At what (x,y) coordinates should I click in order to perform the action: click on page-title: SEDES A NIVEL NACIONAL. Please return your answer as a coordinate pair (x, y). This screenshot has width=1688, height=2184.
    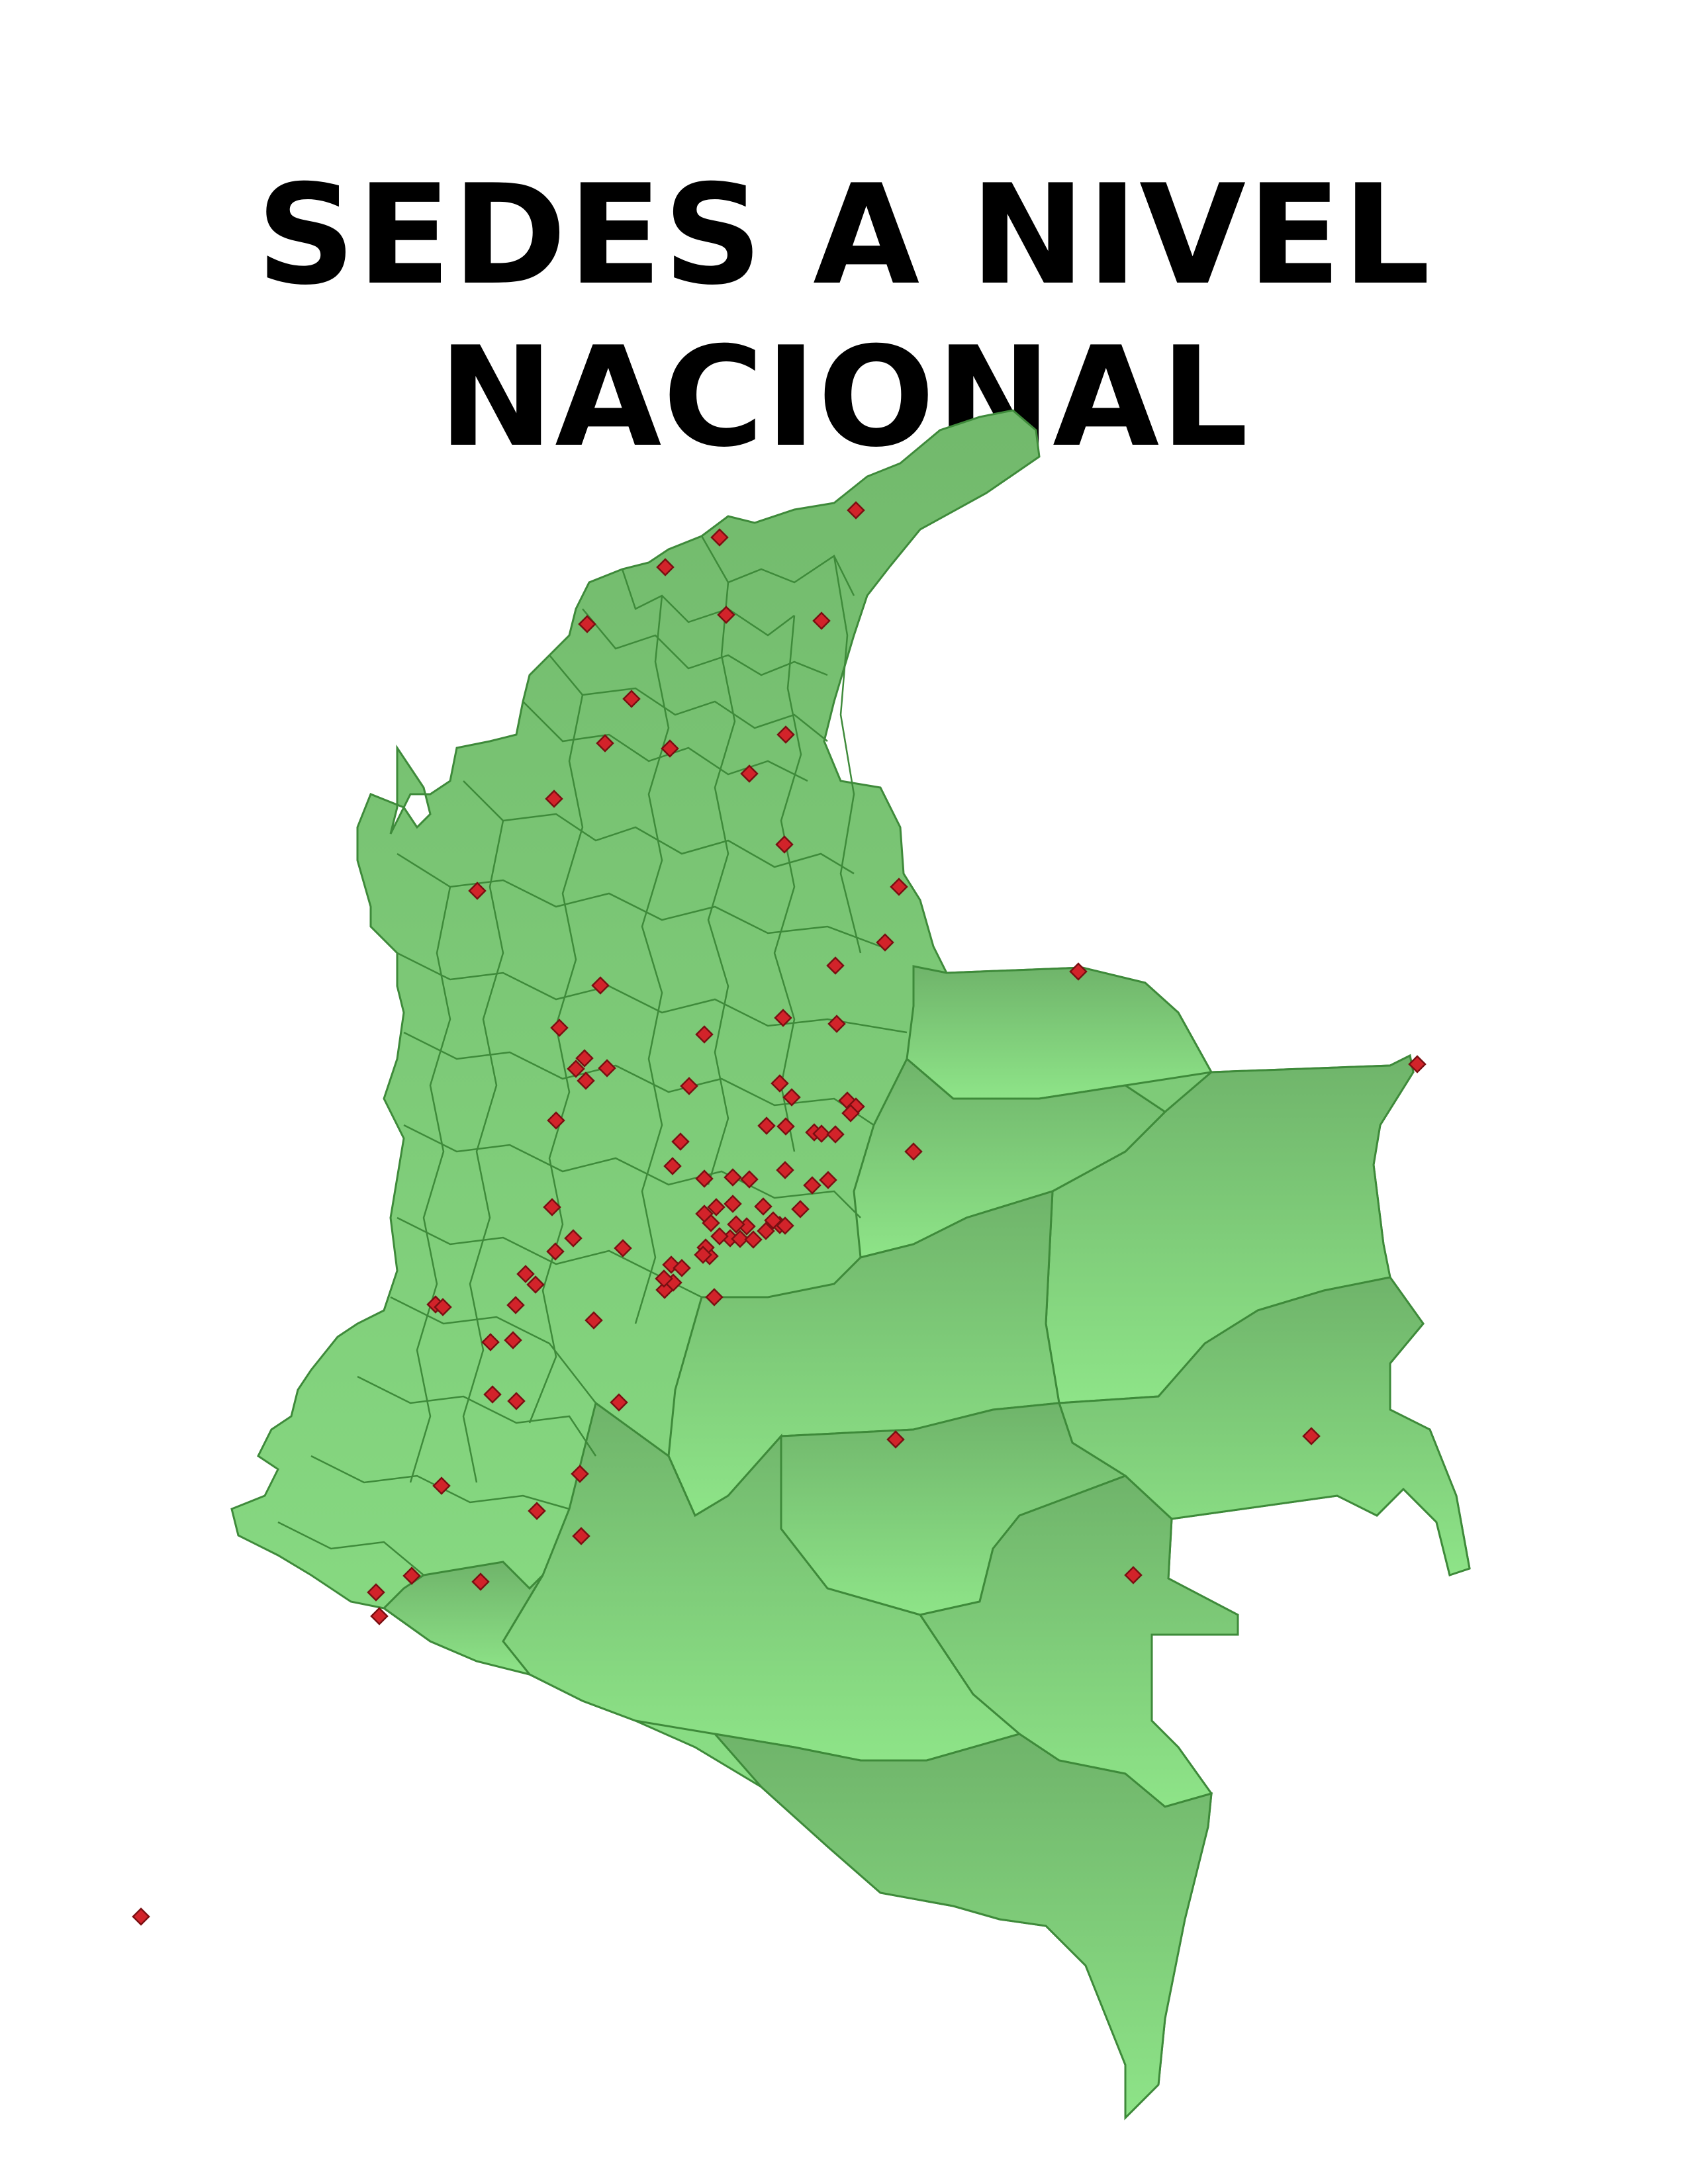
    Looking at the image, I should click on (844, 317).